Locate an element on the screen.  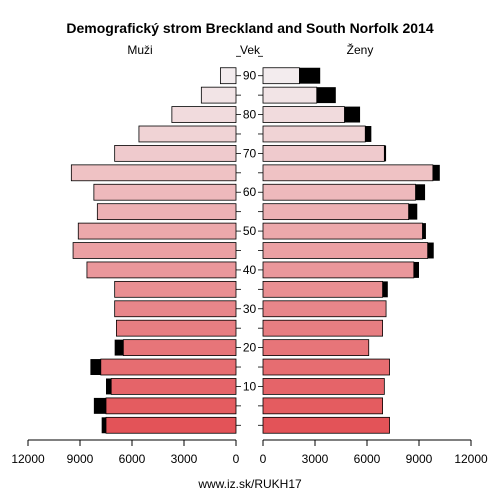
age-tick-label: 50 is located at coordinates (250, 231).